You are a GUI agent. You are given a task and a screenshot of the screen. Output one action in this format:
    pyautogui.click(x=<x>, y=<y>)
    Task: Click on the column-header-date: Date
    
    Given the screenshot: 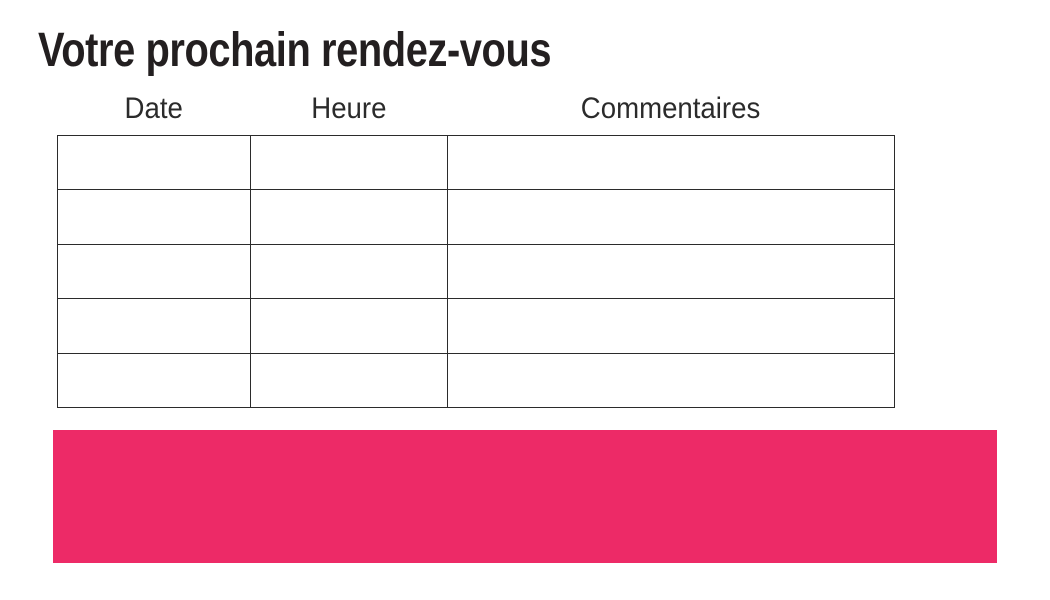 What is the action you would take?
    pyautogui.click(x=153, y=109)
    